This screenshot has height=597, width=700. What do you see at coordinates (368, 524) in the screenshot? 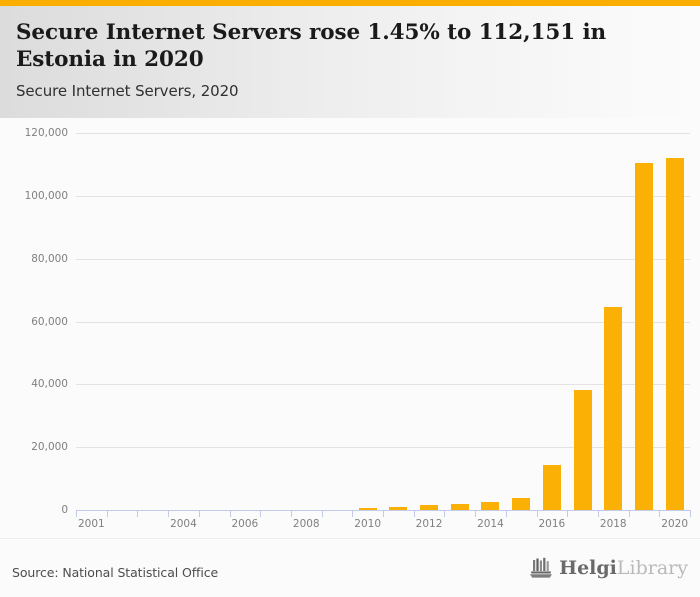
I see `x-axis-tick-label: 2010` at bounding box center [368, 524].